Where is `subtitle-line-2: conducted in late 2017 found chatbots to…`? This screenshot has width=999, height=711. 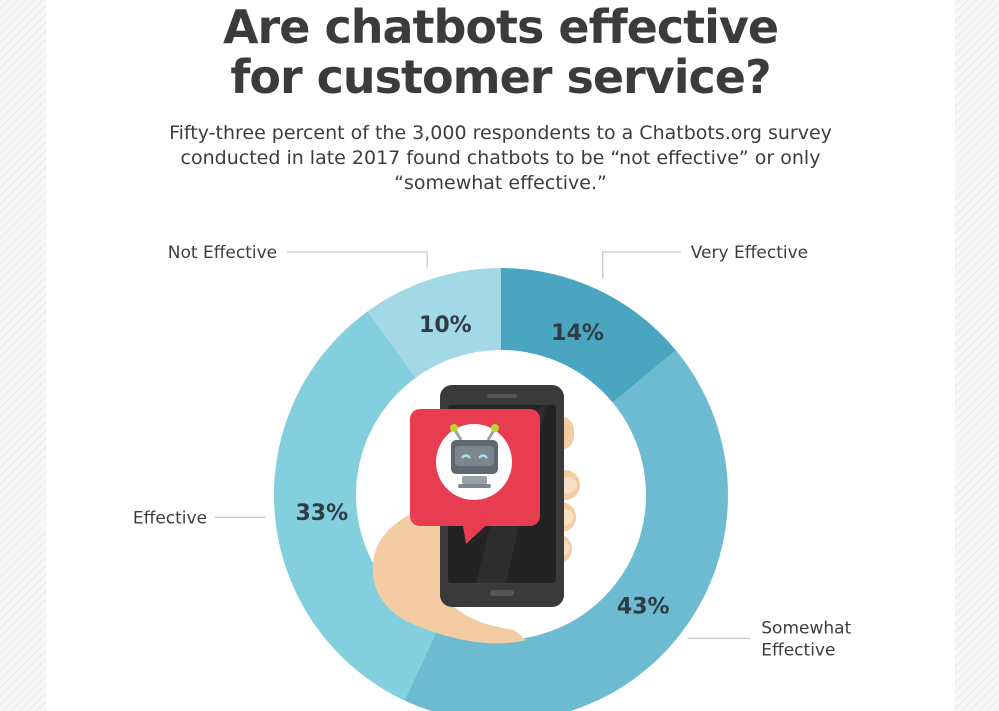 subtitle-line-2: conducted in late 2017 found chatbots to… is located at coordinates (500, 158).